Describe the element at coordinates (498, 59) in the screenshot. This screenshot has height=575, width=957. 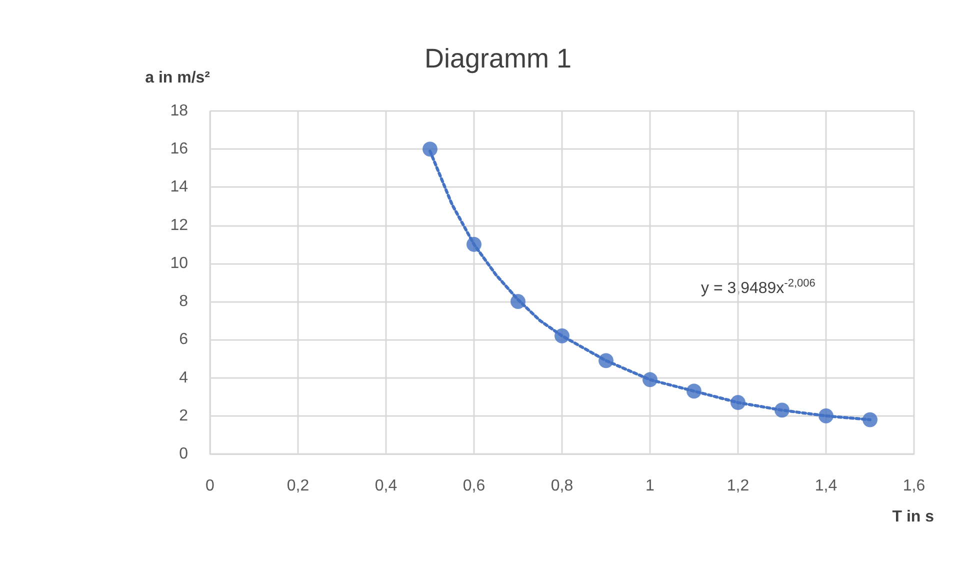
I see `chart-title: Diagramm 1` at that location.